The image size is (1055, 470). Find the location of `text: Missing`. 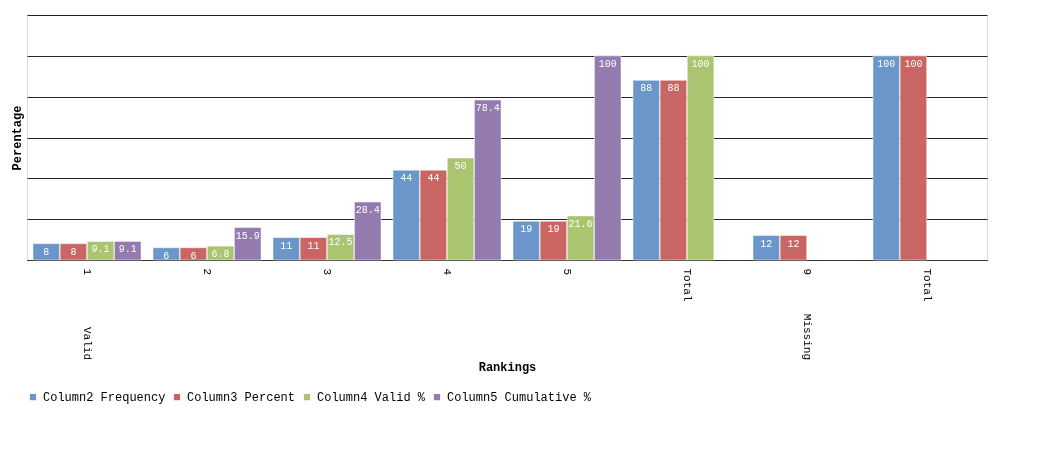

text: Missing is located at coordinates (807, 336).